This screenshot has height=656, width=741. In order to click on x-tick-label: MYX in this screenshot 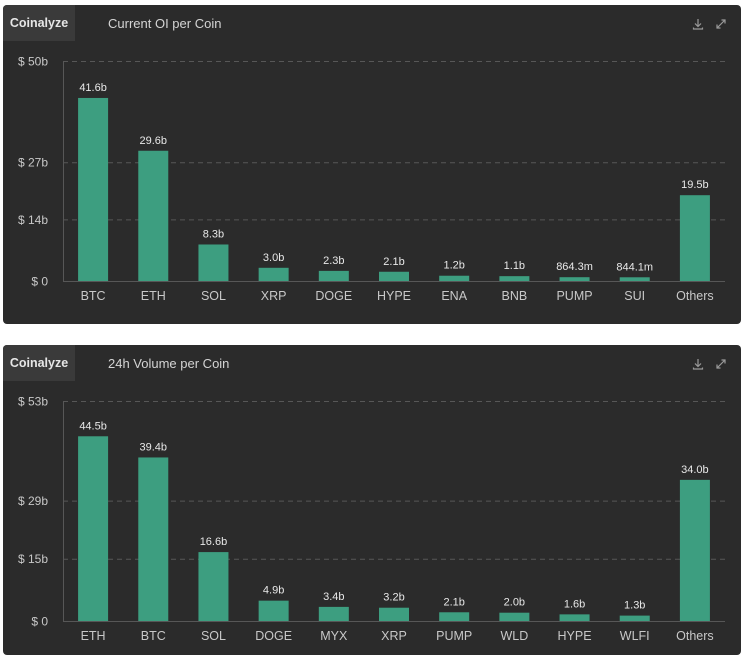, I will do `click(334, 636)`.